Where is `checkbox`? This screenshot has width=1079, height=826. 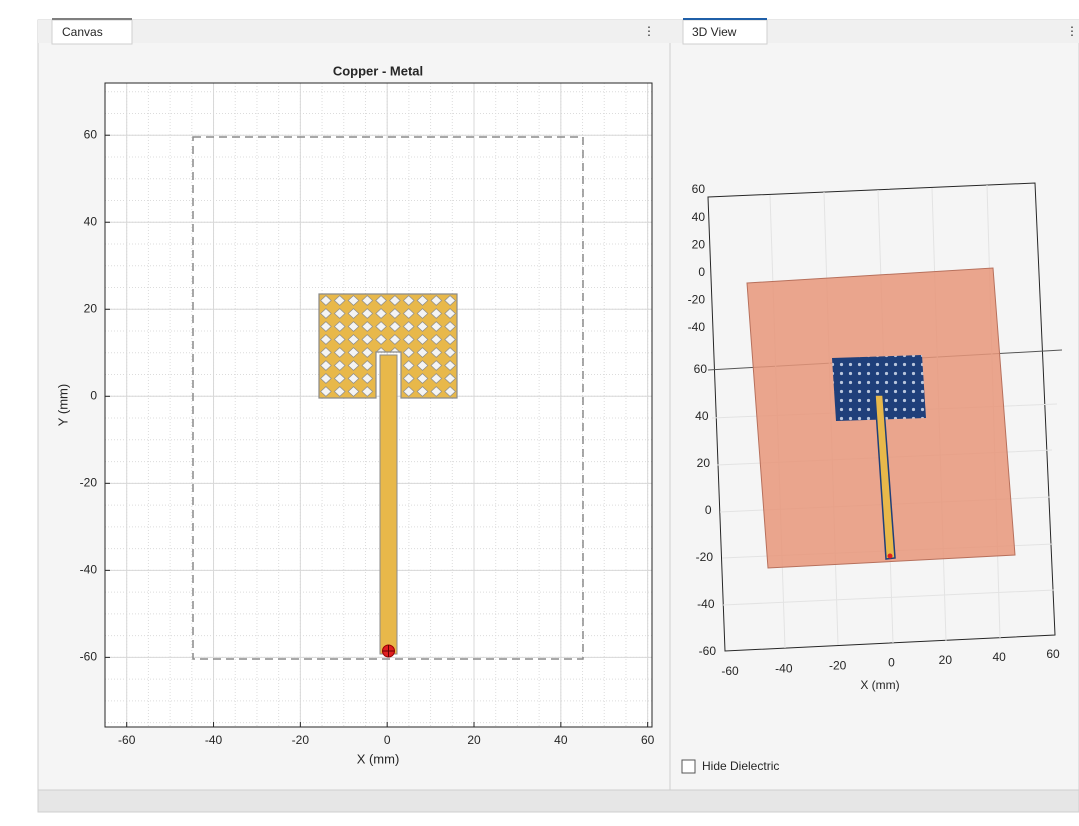
checkbox is located at coordinates (688, 766).